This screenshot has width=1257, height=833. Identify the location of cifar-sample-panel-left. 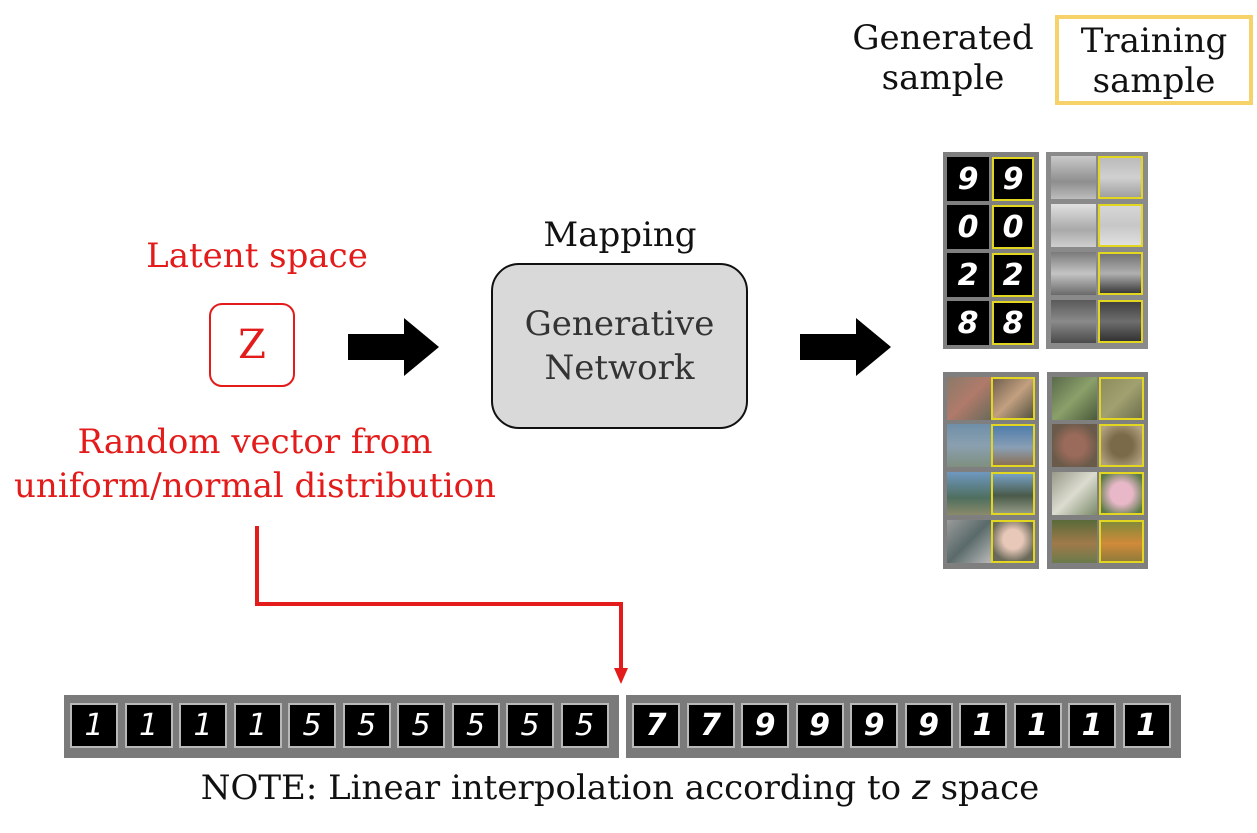
(991, 470).